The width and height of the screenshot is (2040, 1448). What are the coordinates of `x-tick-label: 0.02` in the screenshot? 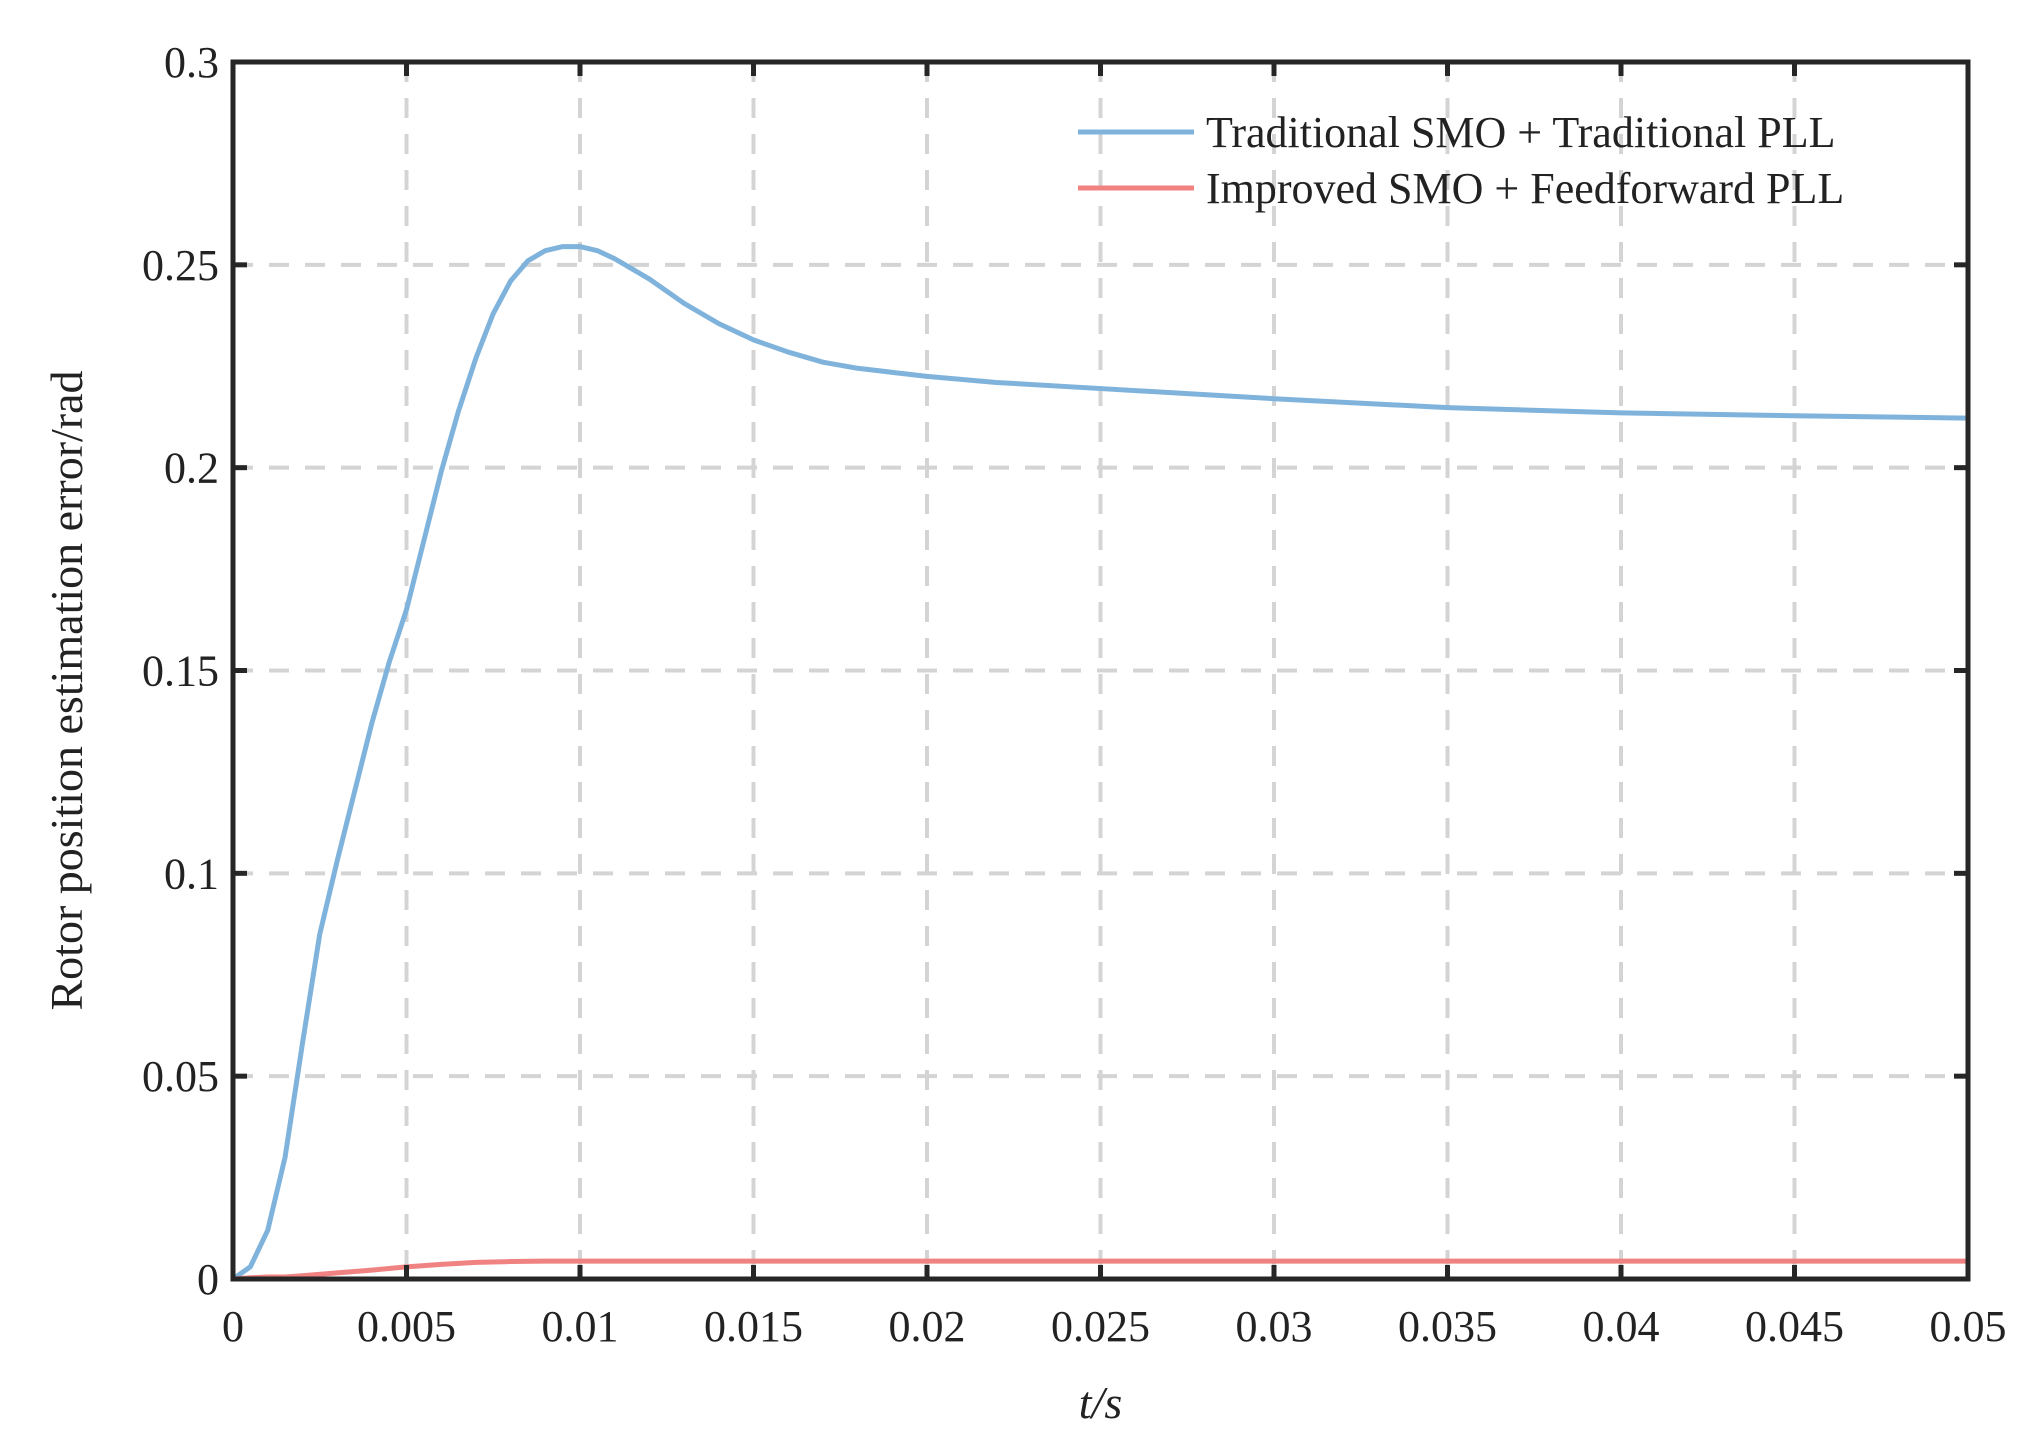 It's located at (927, 1326).